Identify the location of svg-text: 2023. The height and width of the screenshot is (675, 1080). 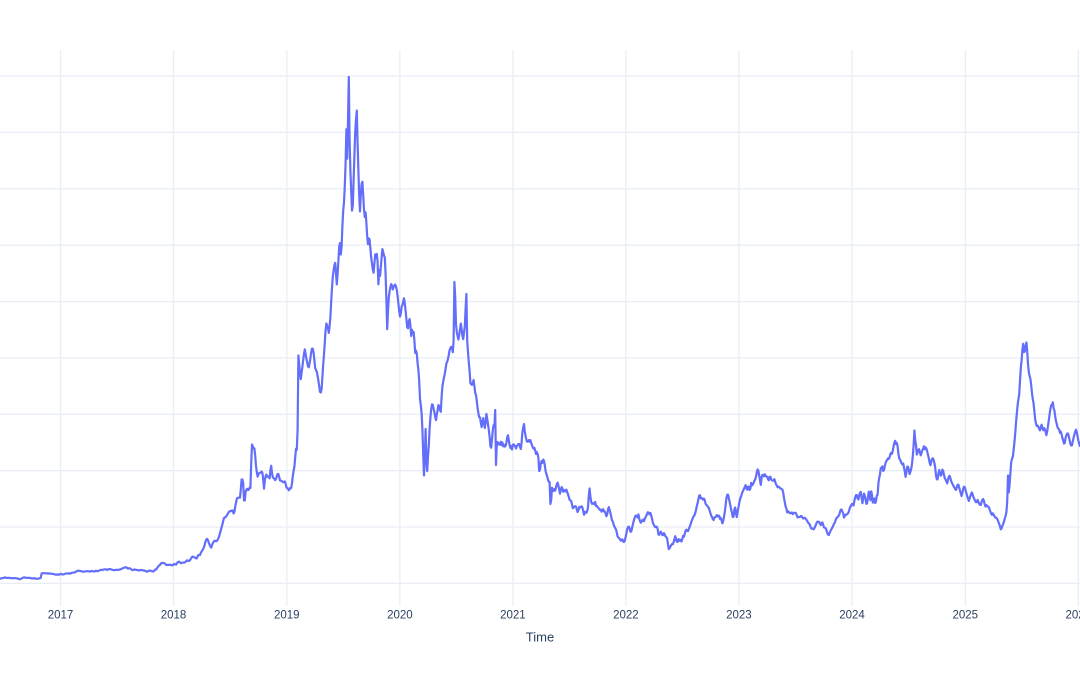
(739, 616).